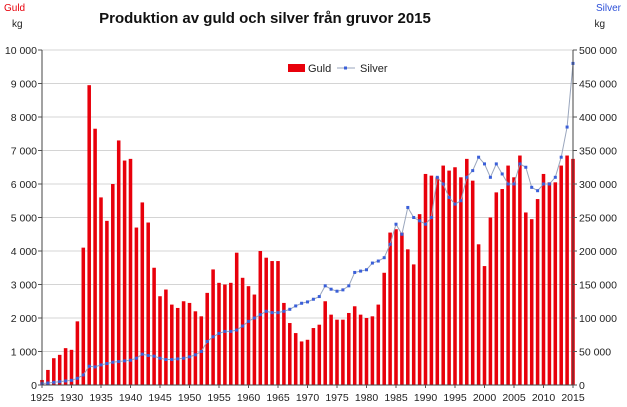 The height and width of the screenshot is (407, 627). Describe the element at coordinates (595, 353) in the screenshot. I see `right-tick-label: 50 000` at that location.